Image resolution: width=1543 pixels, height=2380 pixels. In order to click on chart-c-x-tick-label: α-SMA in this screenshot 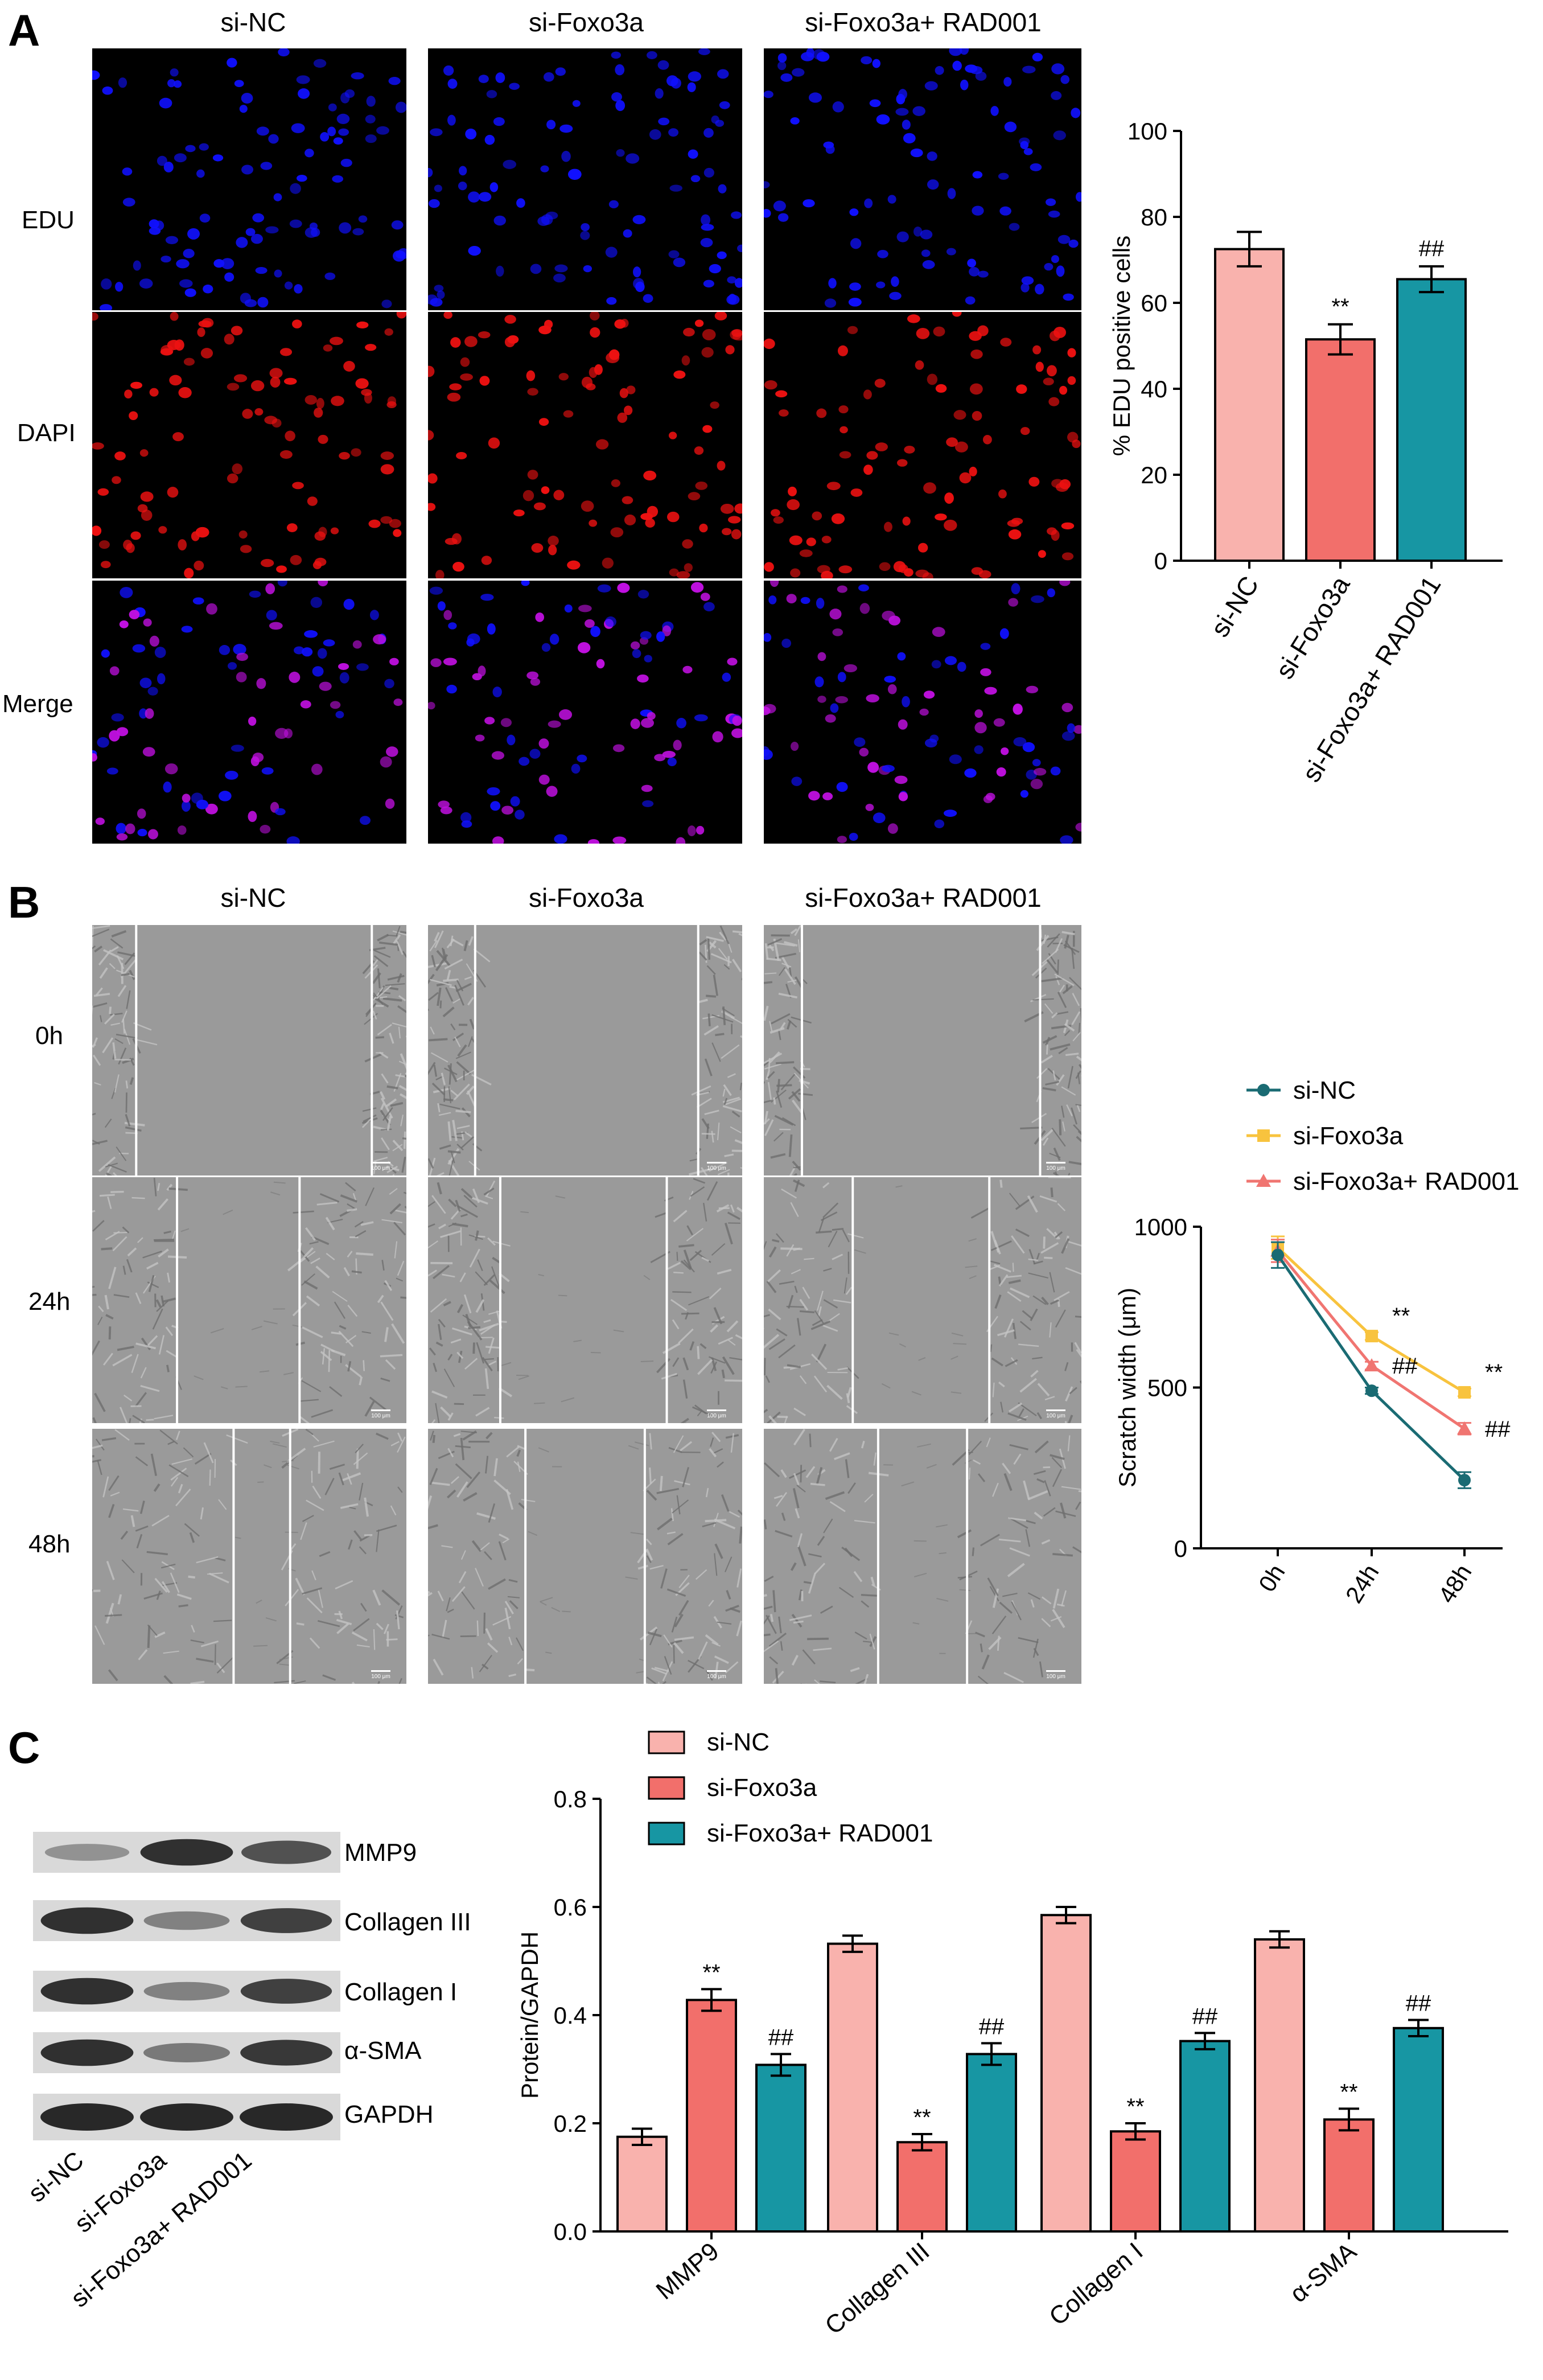, I will do `click(1323, 2272)`.